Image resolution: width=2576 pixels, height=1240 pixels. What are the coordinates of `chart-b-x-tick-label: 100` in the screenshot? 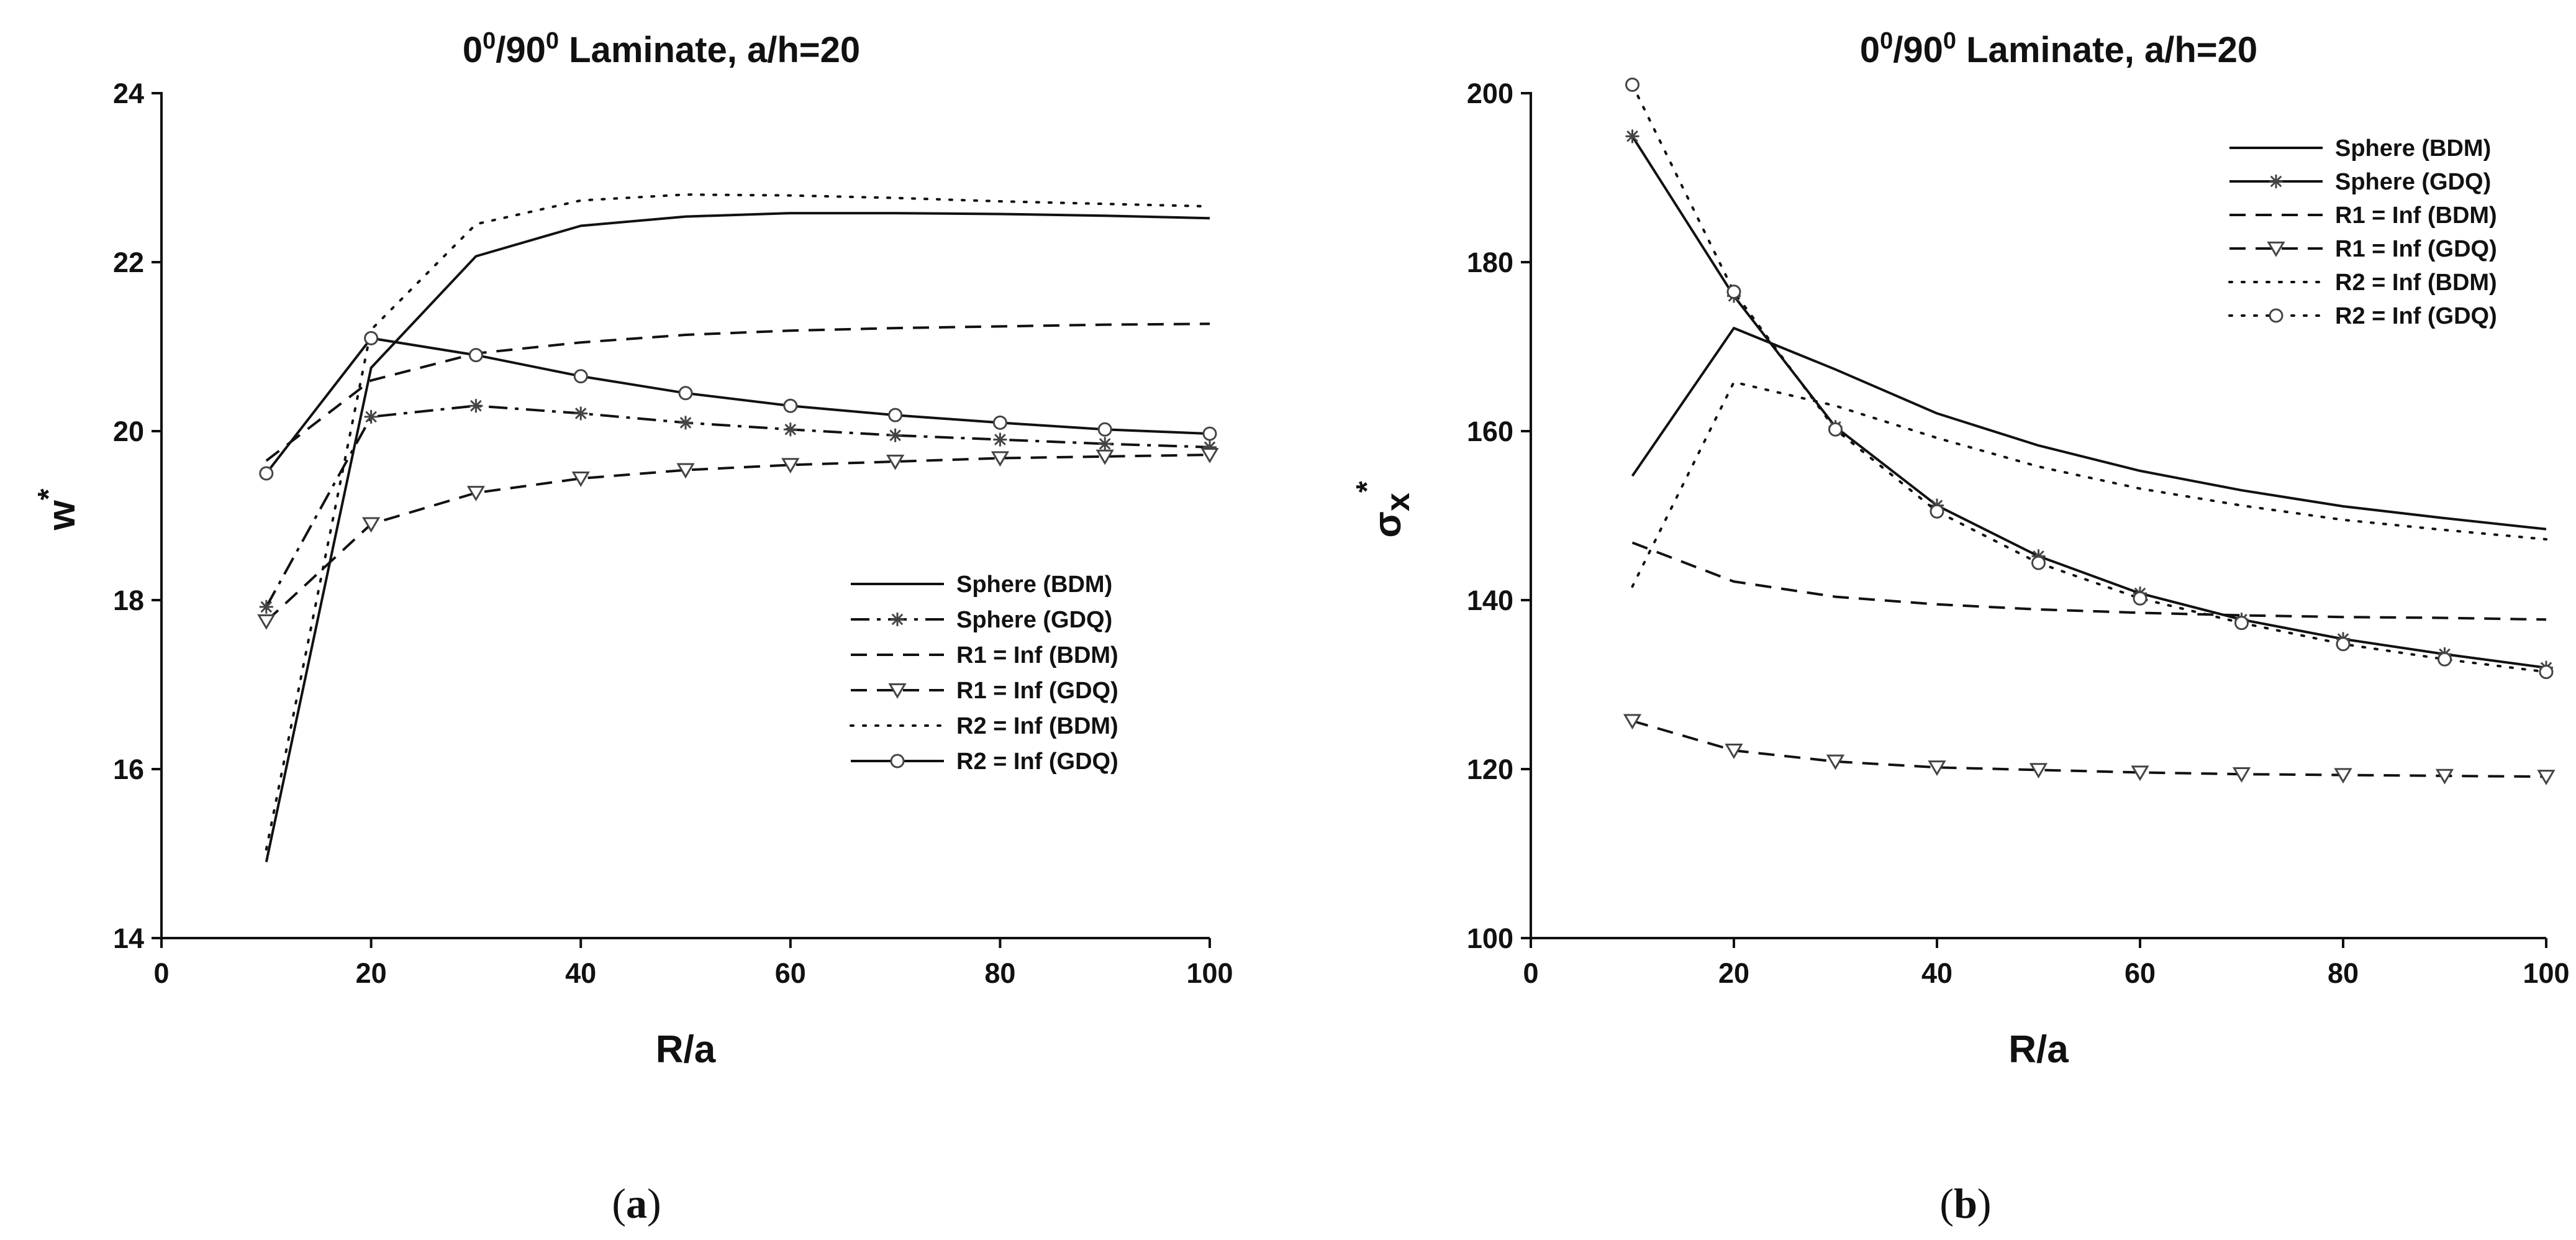 It's located at (2546, 973).